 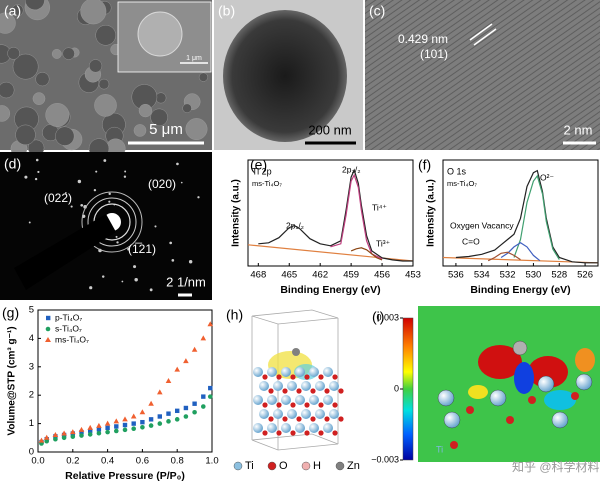 I want to click on panel-label: (f), so click(x=424, y=165).